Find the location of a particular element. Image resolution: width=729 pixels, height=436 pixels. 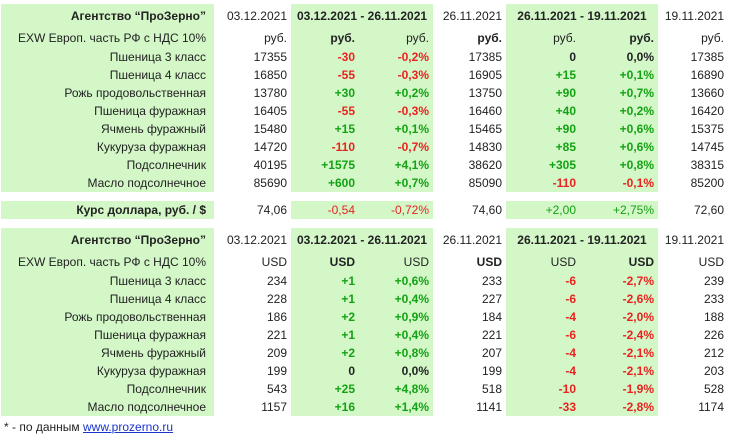

footnote-text: * - по данным is located at coordinates (42, 427).